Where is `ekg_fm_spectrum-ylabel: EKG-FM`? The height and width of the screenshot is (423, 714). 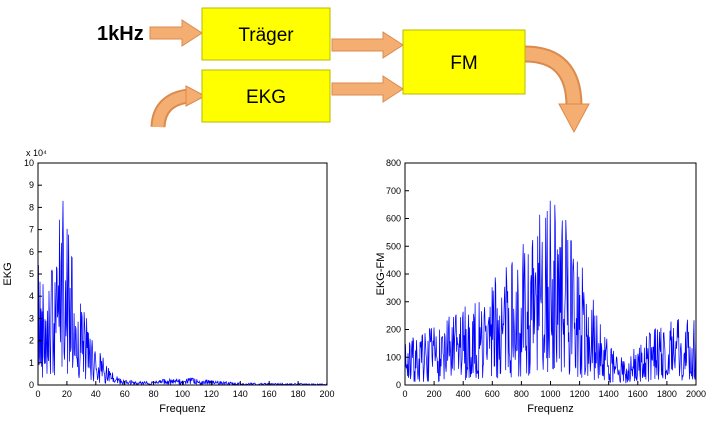
ekg_fm_spectrum-ylabel: EKG-FM is located at coordinates (381, 274).